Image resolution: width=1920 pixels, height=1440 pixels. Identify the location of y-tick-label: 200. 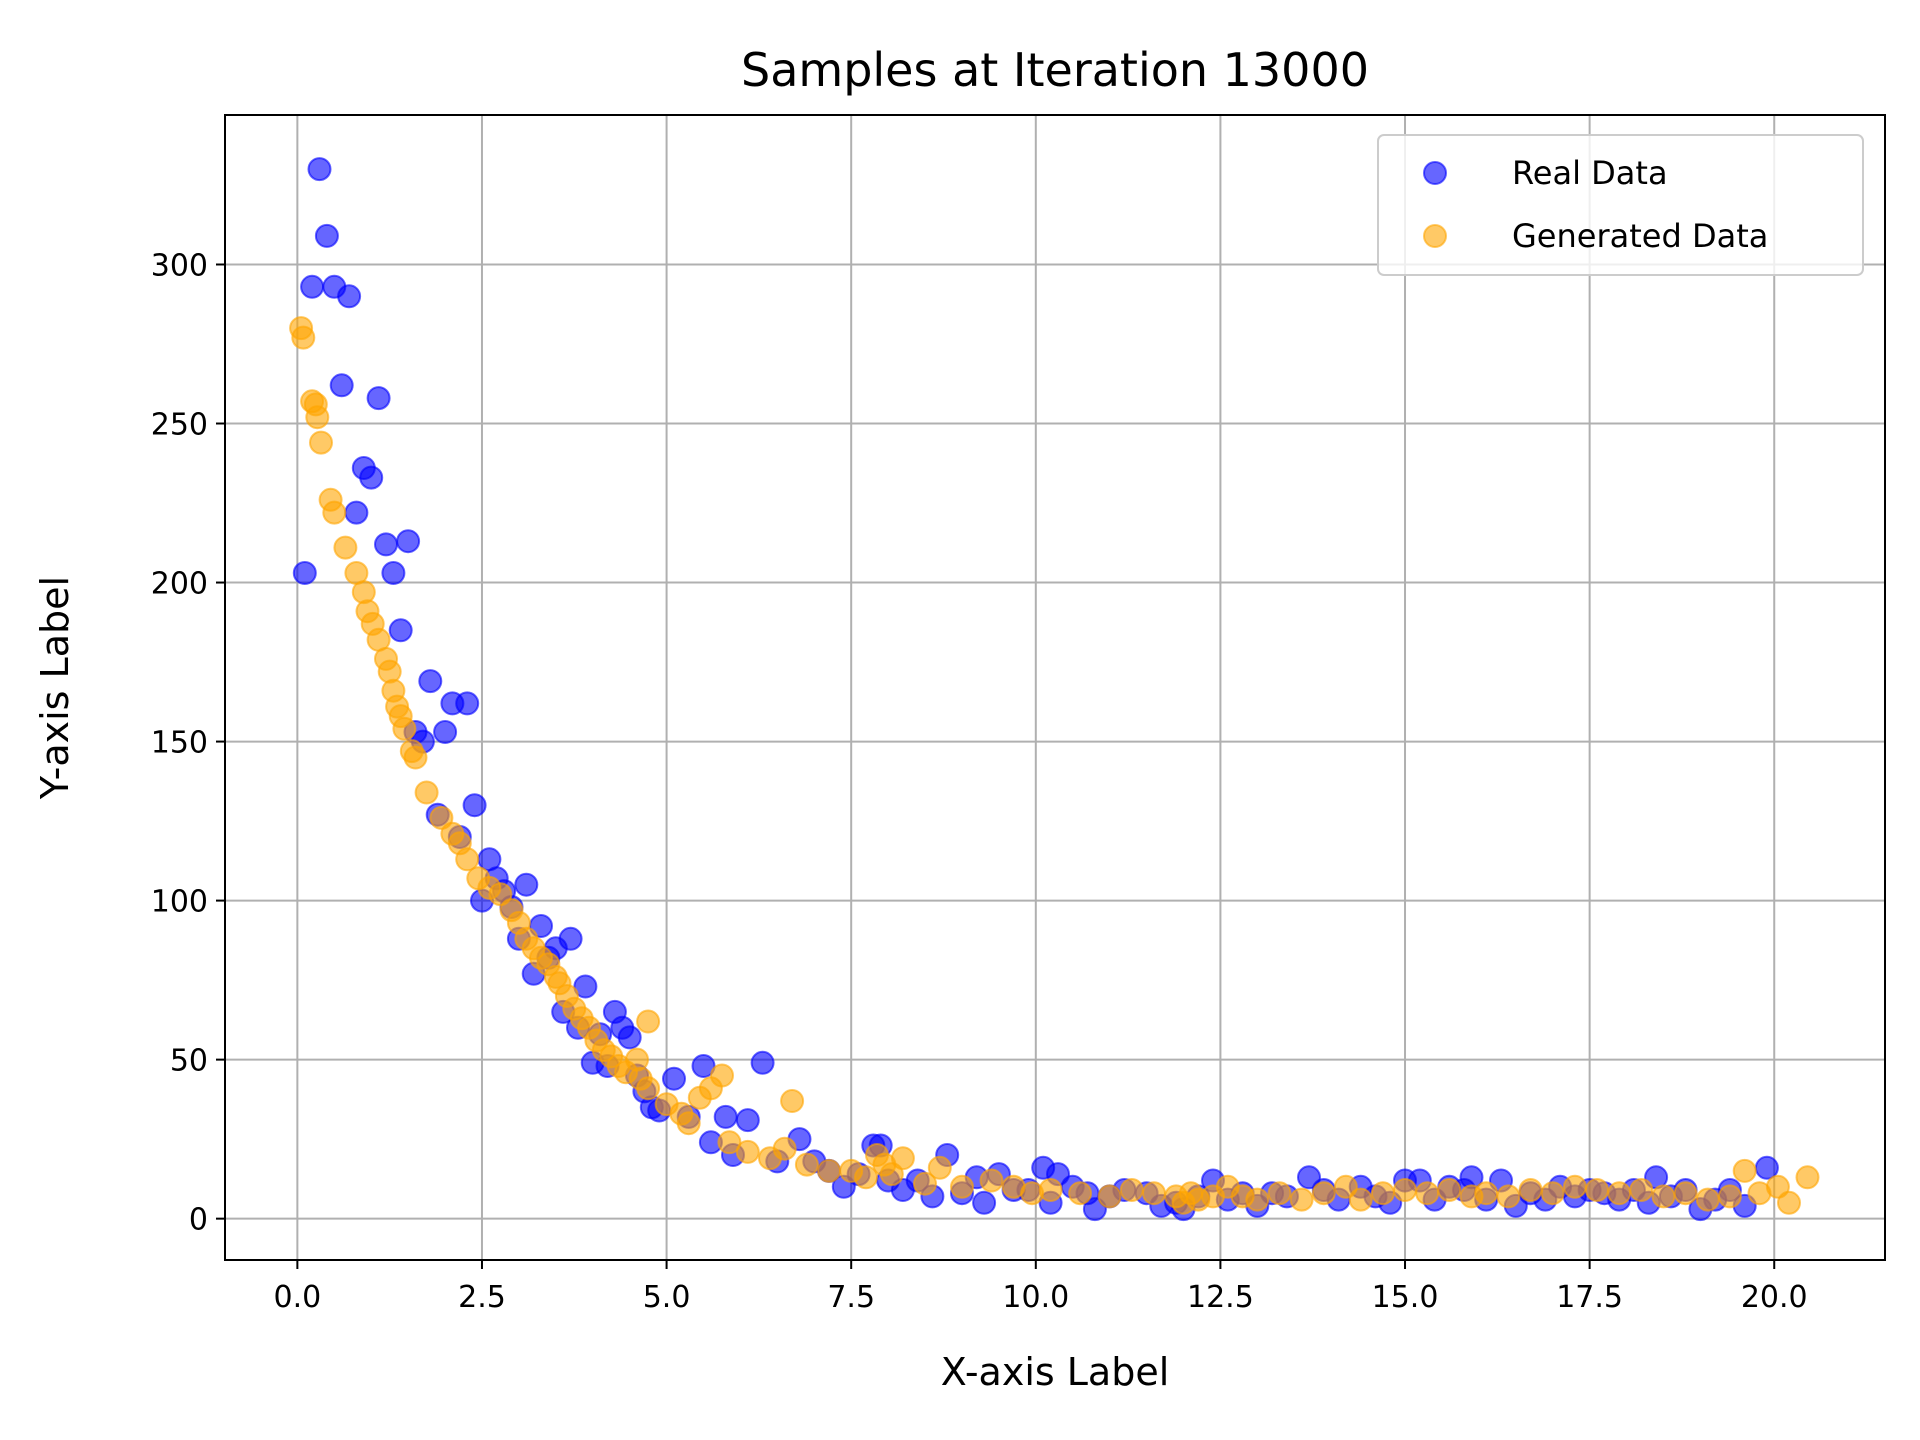
(179, 584).